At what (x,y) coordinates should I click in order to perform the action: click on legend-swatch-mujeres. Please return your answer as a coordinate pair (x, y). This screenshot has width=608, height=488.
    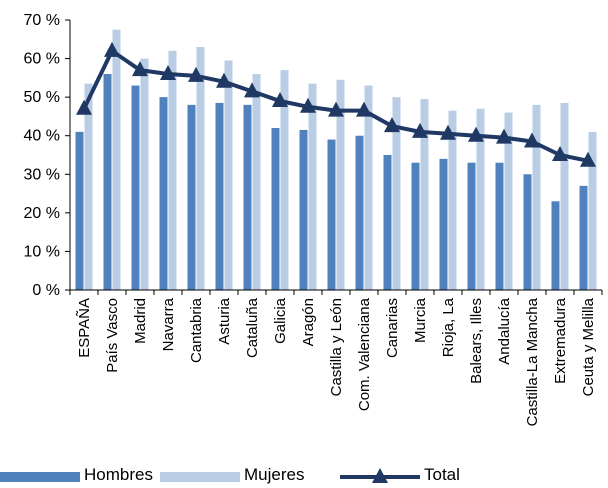
    Looking at the image, I should click on (200, 477).